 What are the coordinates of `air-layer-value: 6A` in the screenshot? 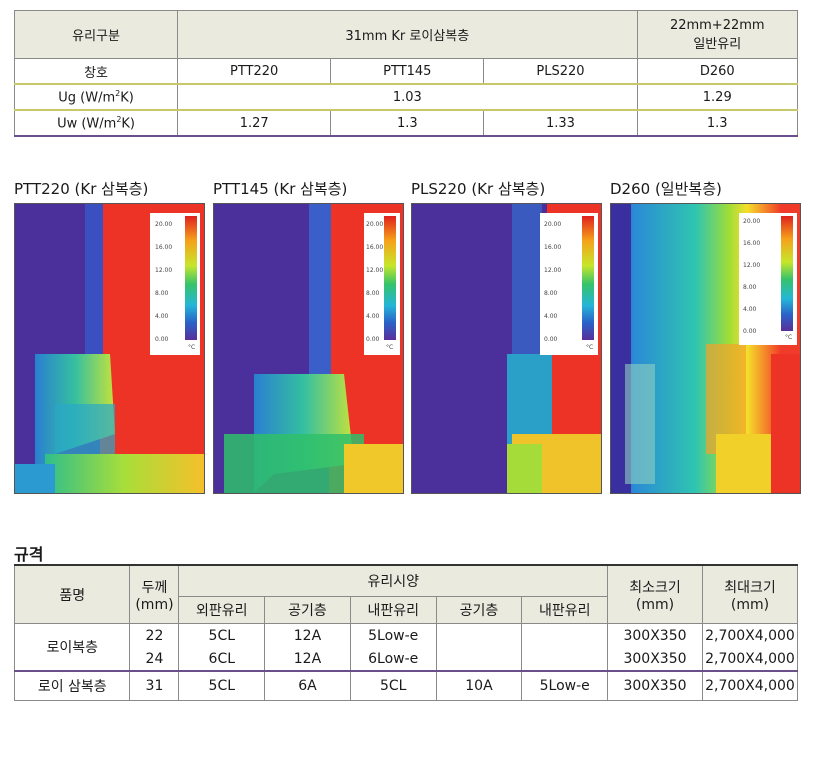 It's located at (307, 685).